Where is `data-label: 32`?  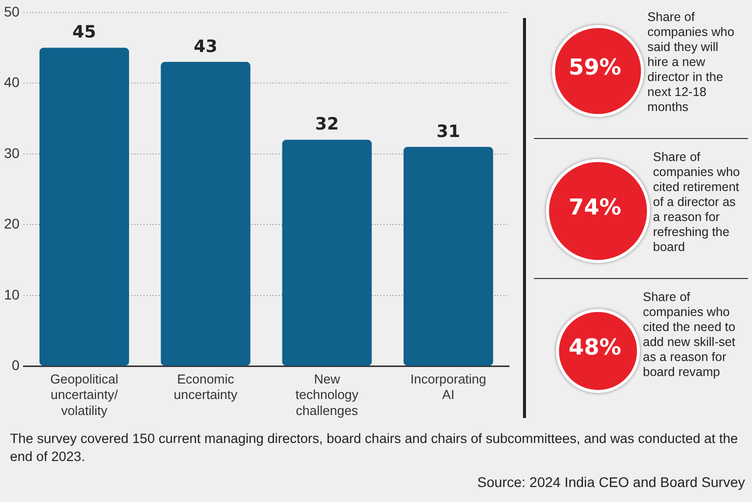
data-label: 32 is located at coordinates (327, 124).